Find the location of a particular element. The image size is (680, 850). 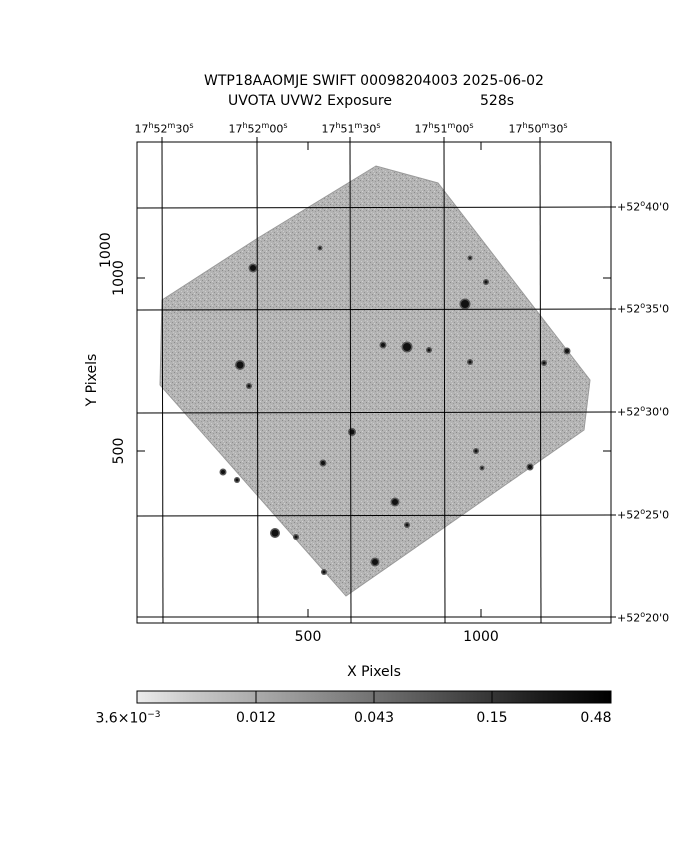

exposure-time: 528s is located at coordinates (497, 101).